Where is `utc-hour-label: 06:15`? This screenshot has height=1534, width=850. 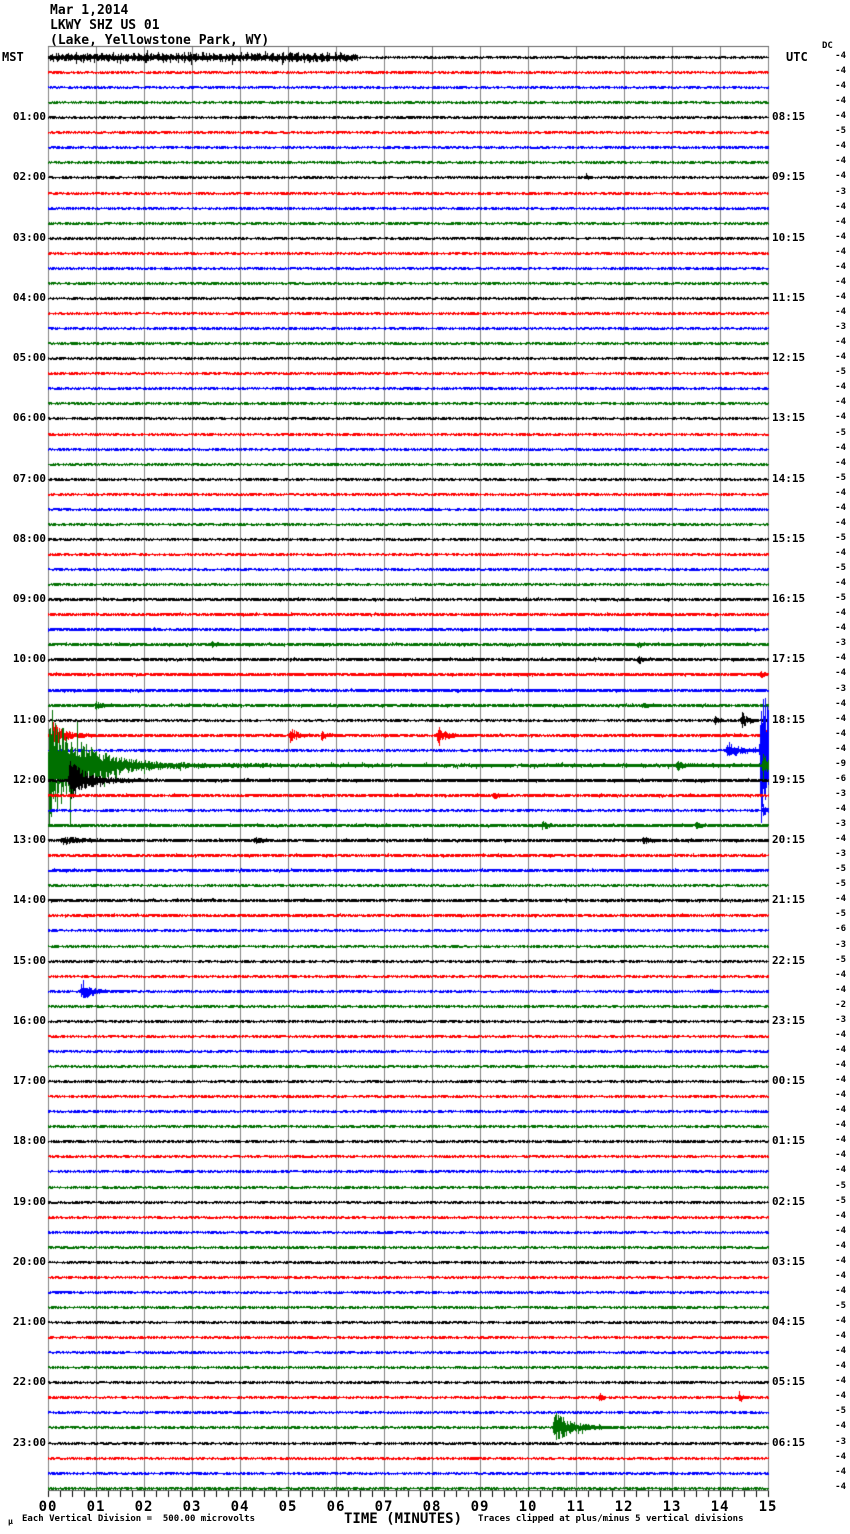 utc-hour-label: 06:15 is located at coordinates (789, 1442).